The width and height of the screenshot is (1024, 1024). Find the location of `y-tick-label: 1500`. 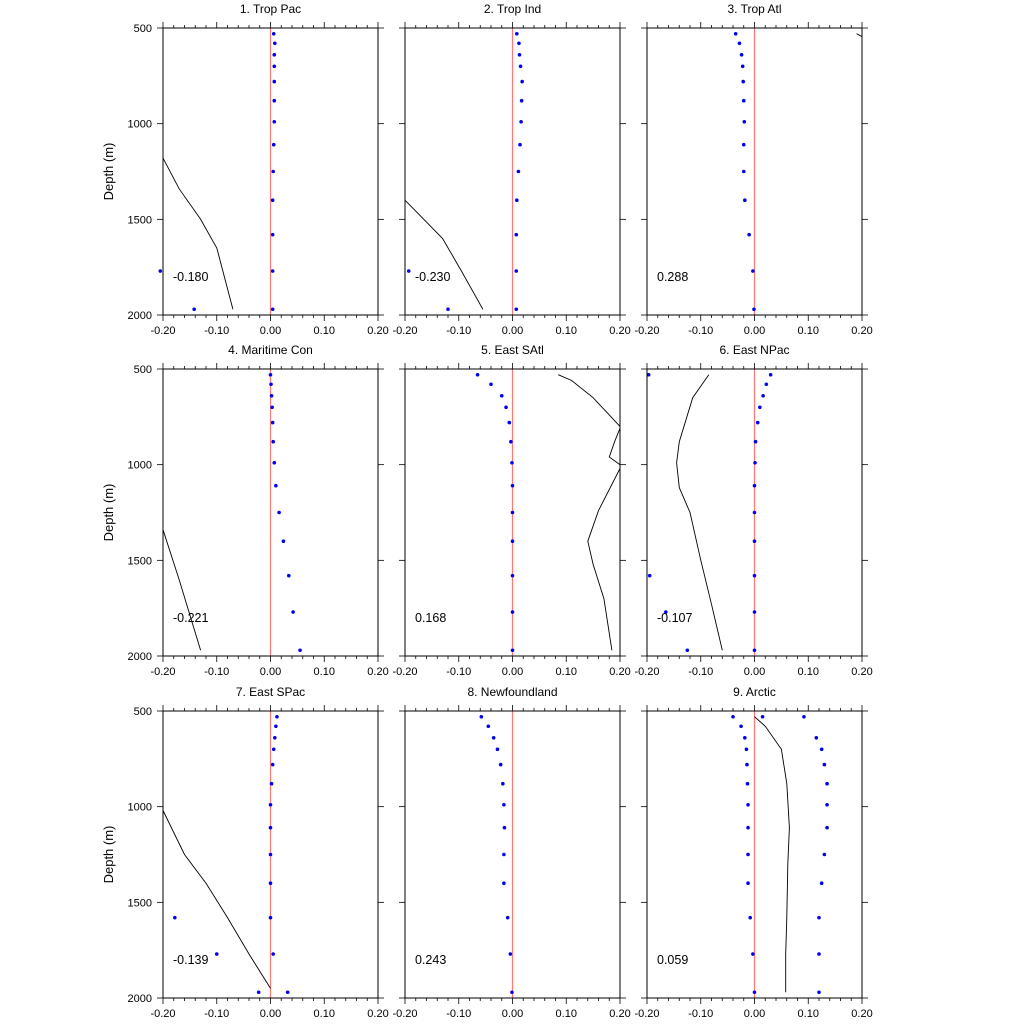

y-tick-label: 1500 is located at coordinates (140, 903).